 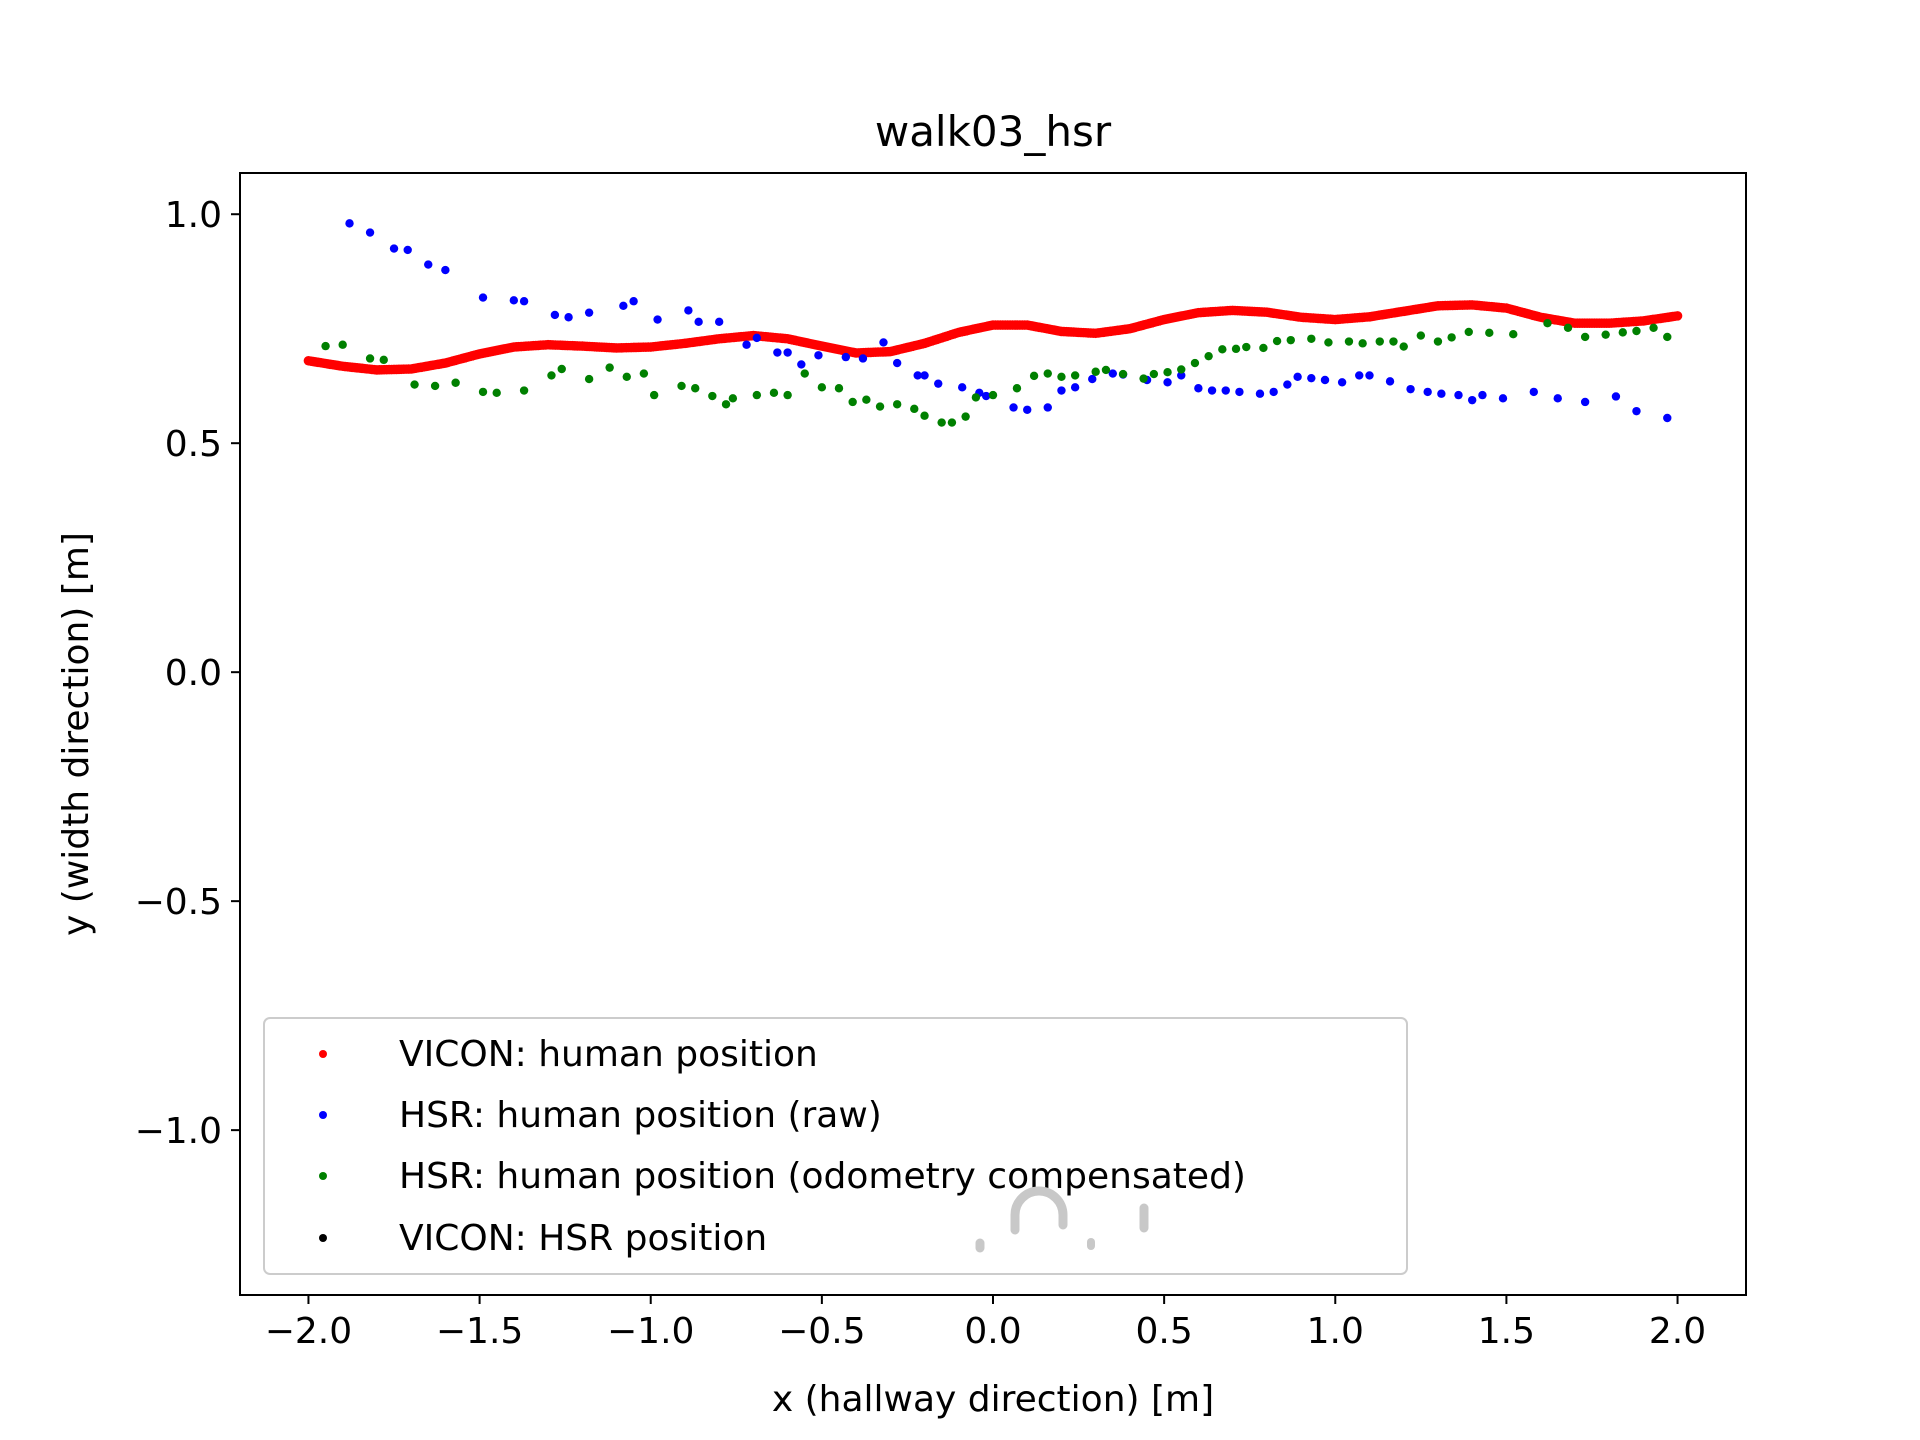 What do you see at coordinates (583, 1238) in the screenshot?
I see `legend-label-vicon-hsr: VICON: HSR position` at bounding box center [583, 1238].